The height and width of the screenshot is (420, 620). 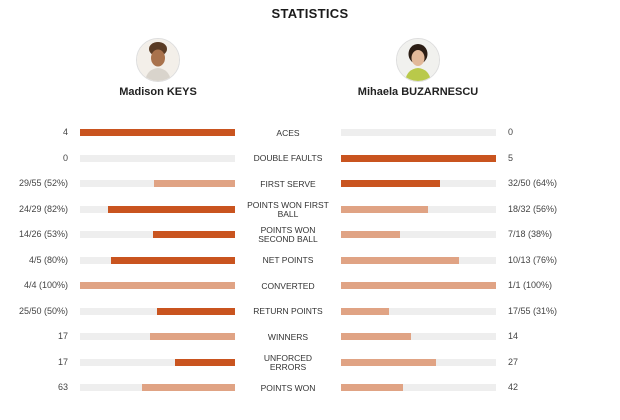 What do you see at coordinates (418, 92) in the screenshot?
I see `player-name-right: Mihaela BUZARNESCU` at bounding box center [418, 92].